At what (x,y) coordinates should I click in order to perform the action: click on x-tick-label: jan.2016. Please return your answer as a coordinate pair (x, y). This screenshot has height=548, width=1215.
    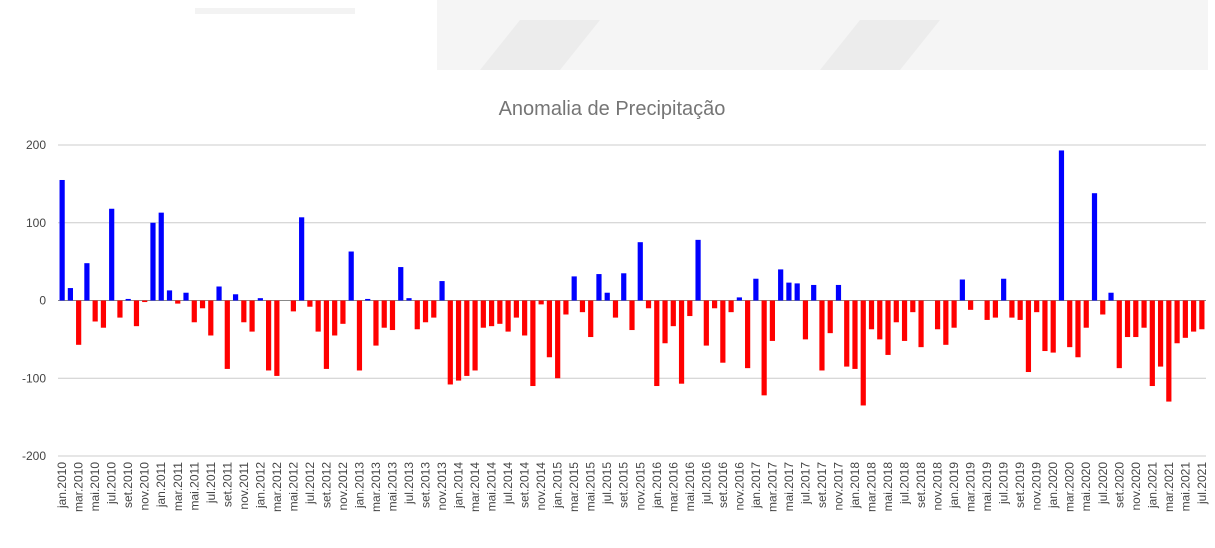
    Looking at the image, I should click on (657, 485).